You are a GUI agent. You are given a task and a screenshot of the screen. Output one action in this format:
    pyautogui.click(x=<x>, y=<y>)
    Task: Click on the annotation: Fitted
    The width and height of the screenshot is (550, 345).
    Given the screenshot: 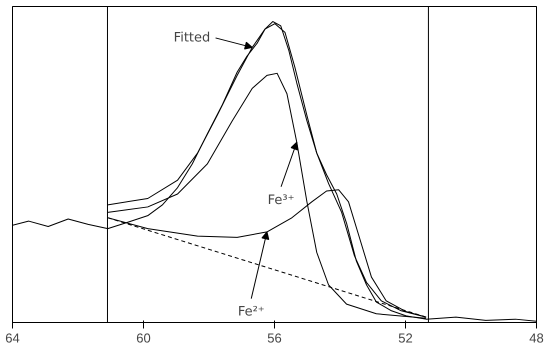 What is the action you would take?
    pyautogui.click(x=192, y=38)
    